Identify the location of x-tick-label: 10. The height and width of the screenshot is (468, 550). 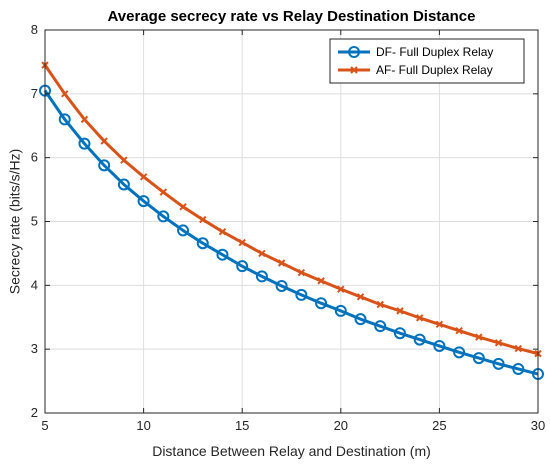
(143, 425).